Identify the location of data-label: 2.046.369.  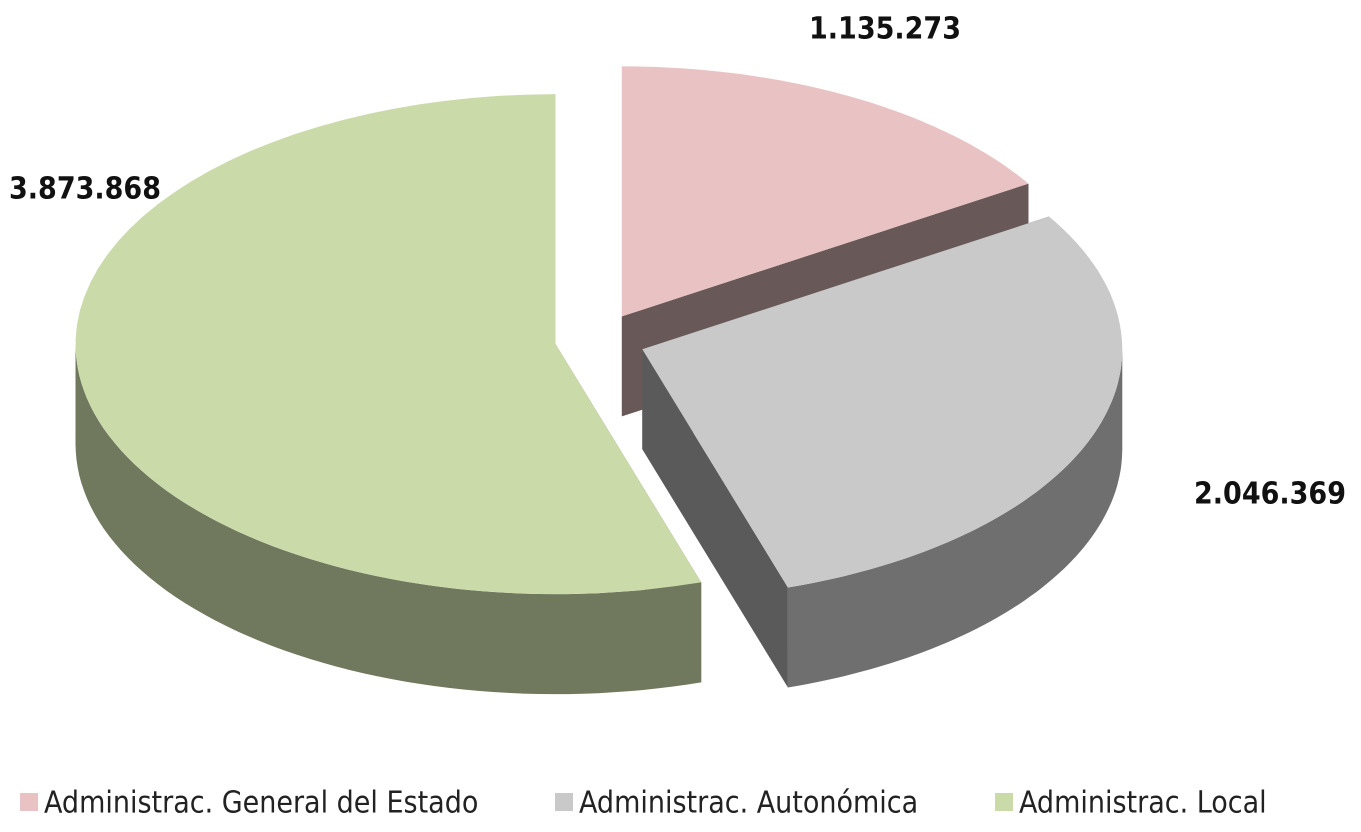
(1270, 494).